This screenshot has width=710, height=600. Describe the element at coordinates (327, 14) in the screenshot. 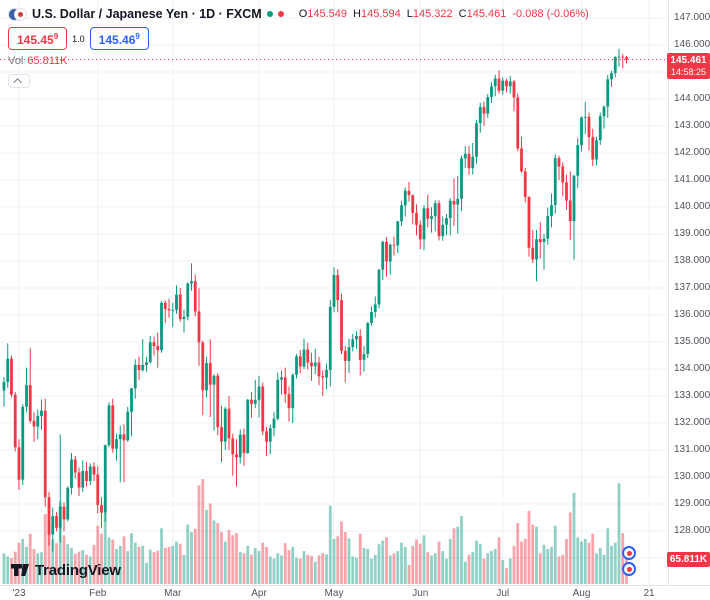

I see `open-value: 145.549` at that location.